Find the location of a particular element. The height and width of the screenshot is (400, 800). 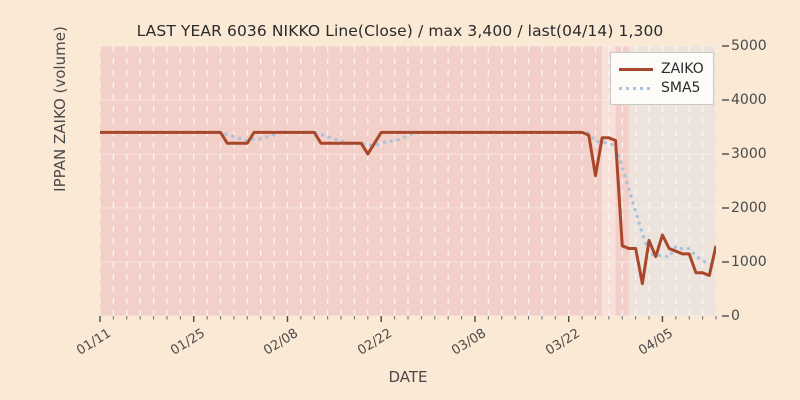

legend-item-zaiko: ZAIKO is located at coordinates (662, 68).